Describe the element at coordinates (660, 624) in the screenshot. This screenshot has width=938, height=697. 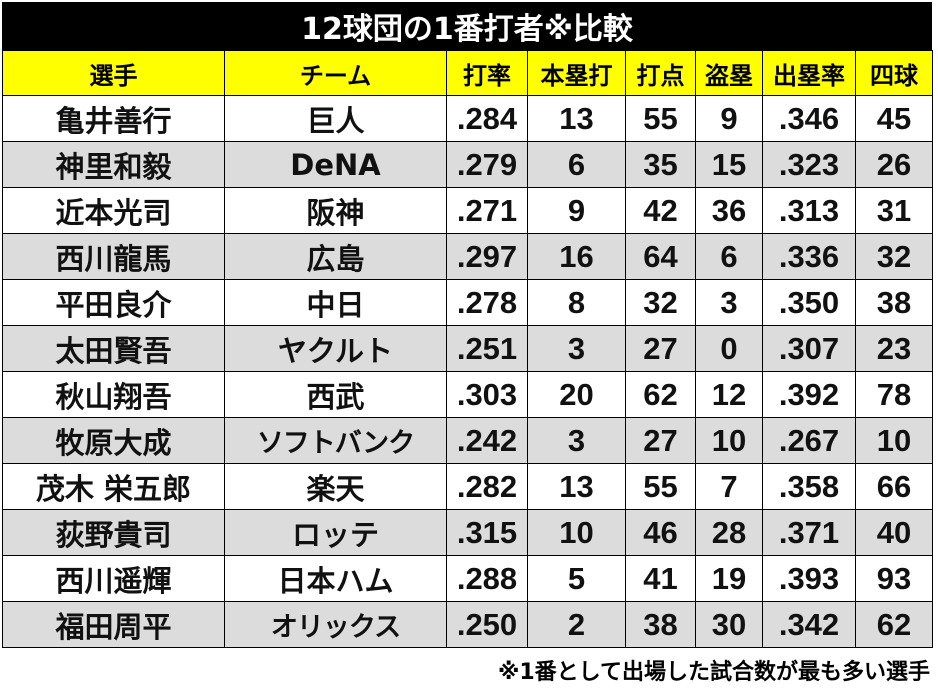
I see `rbi-cell: 38` at that location.